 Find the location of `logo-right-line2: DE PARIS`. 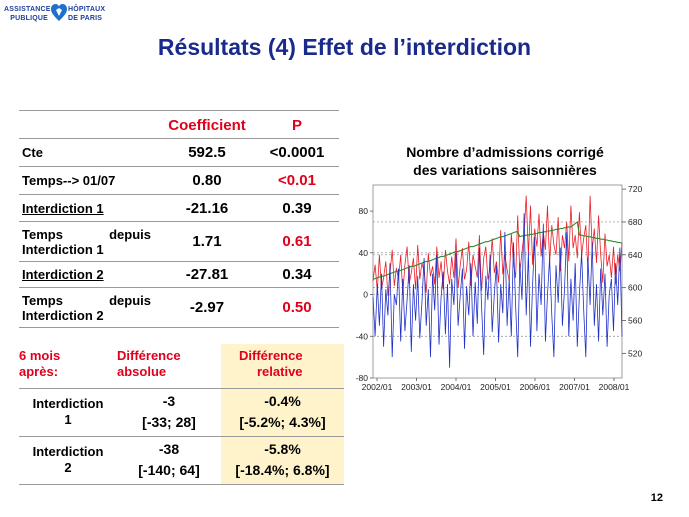

logo-right-line2: DE PARIS is located at coordinates (85, 18).